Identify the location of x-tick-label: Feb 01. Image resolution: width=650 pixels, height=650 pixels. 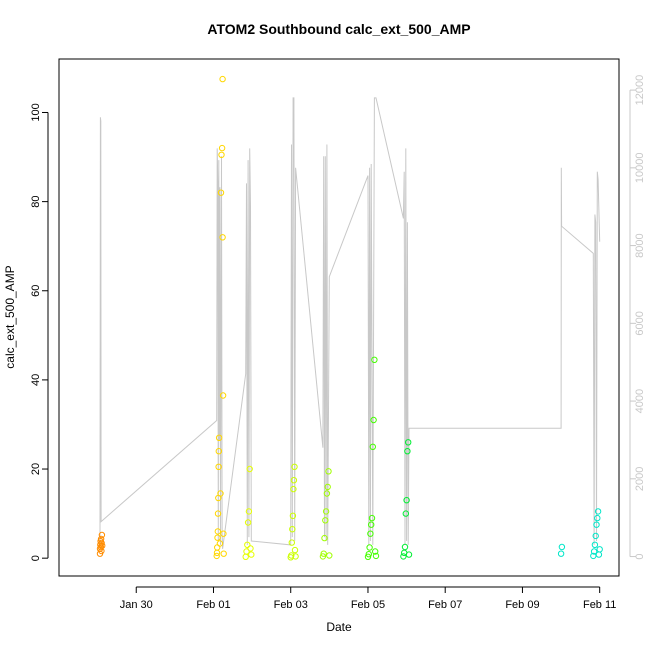
(213, 605).